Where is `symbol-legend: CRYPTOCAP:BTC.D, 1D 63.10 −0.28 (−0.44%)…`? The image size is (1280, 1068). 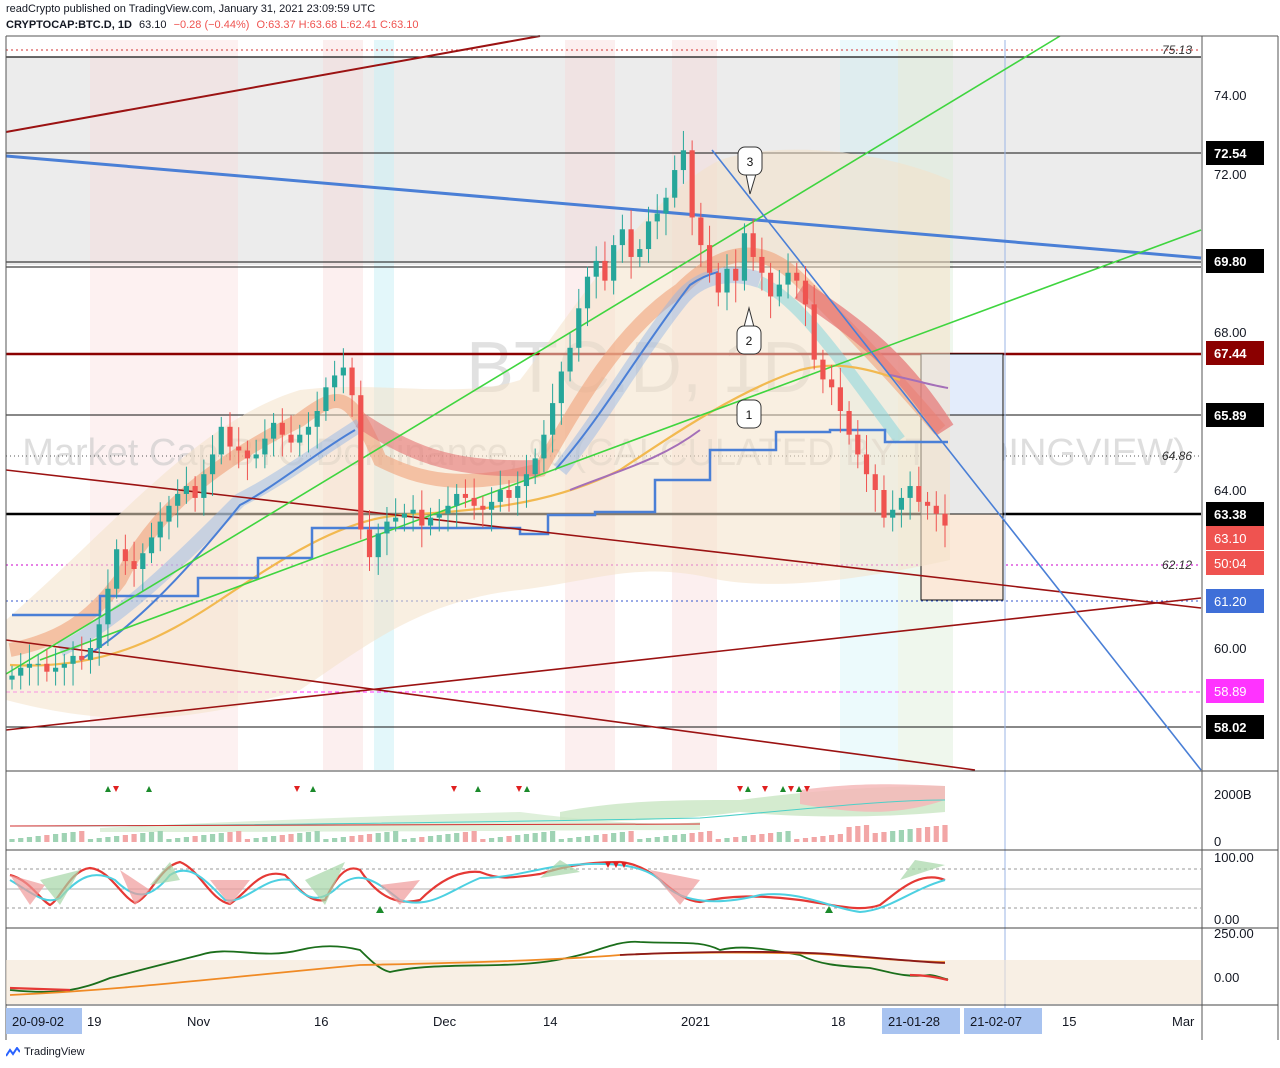
symbol-legend: CRYPTOCAP:BTC.D, 1D 63.10 −0.28 (−0.44%)… is located at coordinates (214, 25).